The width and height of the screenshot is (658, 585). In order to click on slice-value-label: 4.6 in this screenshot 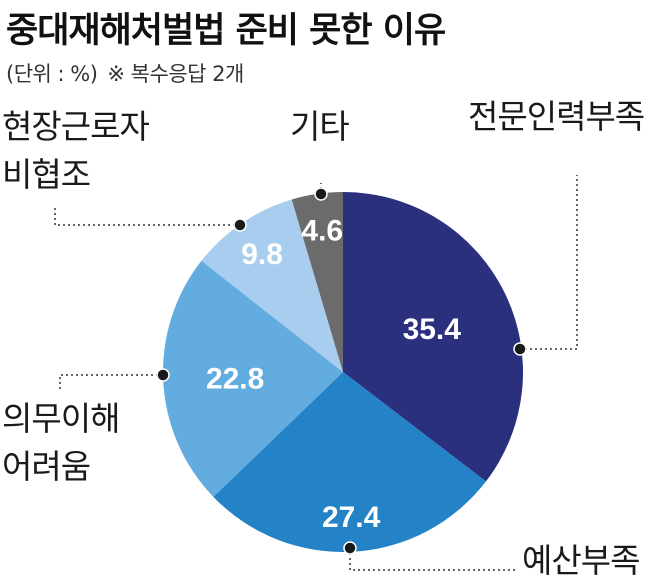, I will do `click(322, 231)`.